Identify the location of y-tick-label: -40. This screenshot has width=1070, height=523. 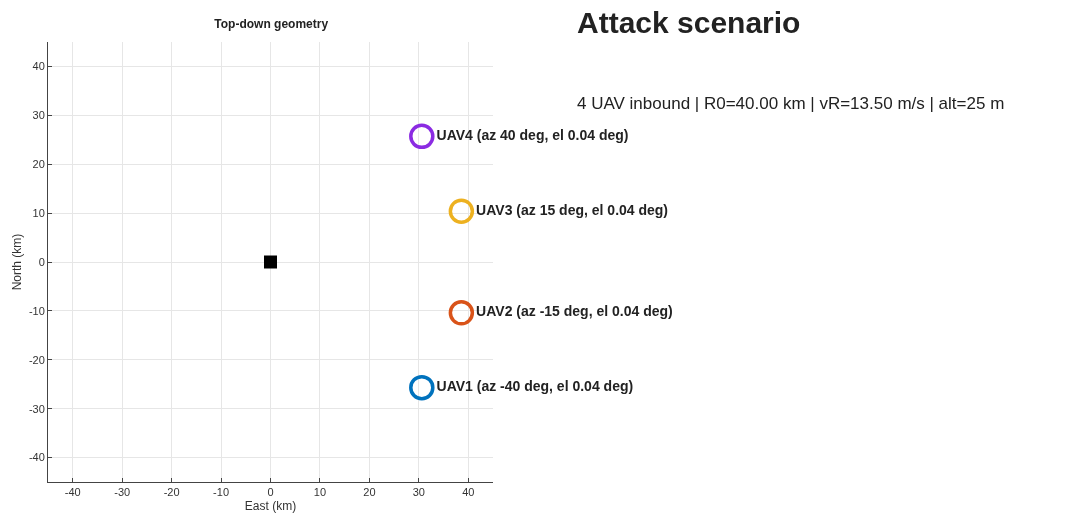
(36, 457).